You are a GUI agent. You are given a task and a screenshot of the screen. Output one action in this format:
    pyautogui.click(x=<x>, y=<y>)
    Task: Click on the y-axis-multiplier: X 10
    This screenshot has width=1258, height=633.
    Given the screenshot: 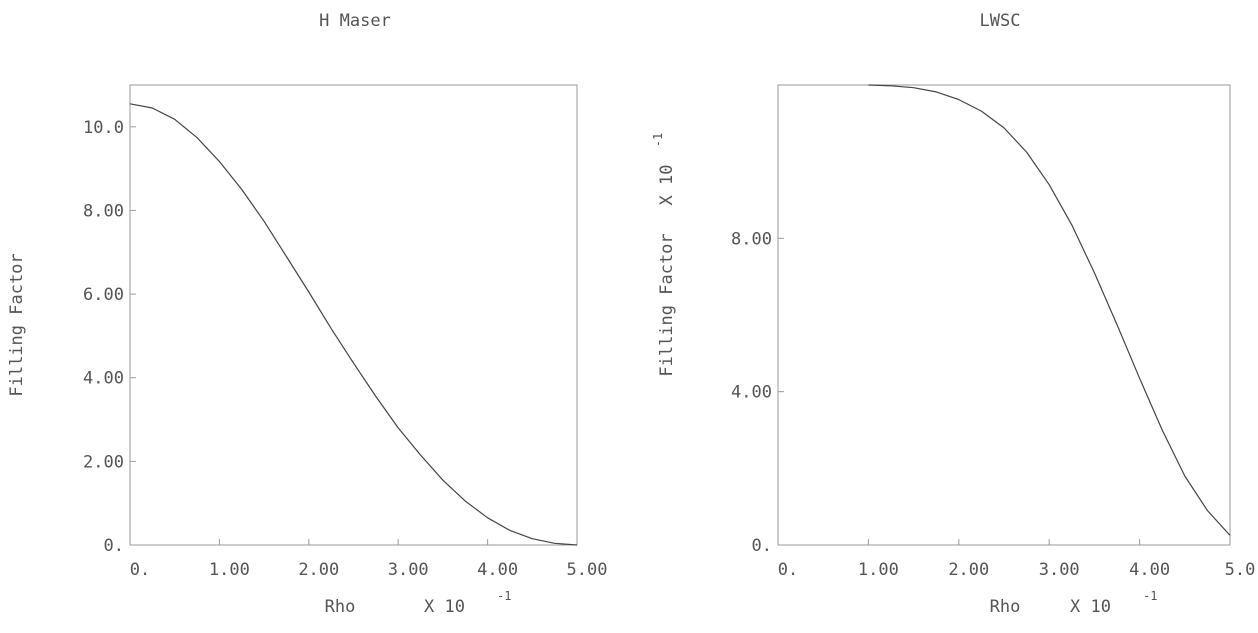 What is the action you would take?
    pyautogui.click(x=667, y=185)
    